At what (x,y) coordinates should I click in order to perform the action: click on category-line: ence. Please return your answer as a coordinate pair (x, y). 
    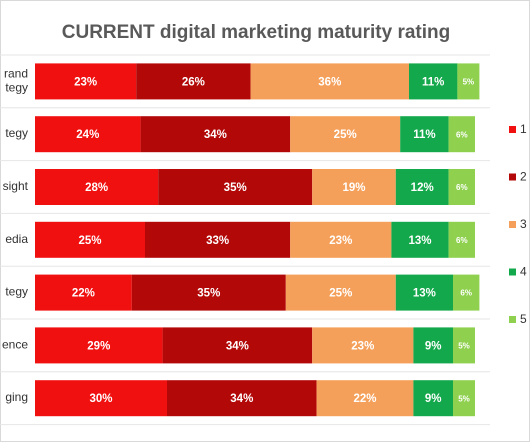
    Looking at the image, I should click on (15, 345).